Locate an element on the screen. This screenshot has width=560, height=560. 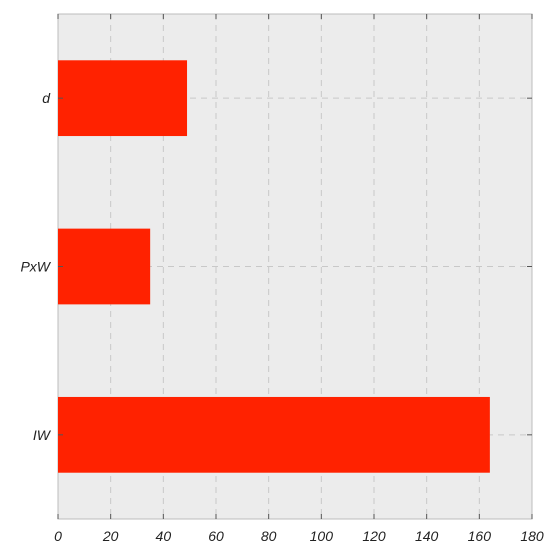
bar-d is located at coordinates (123, 98).